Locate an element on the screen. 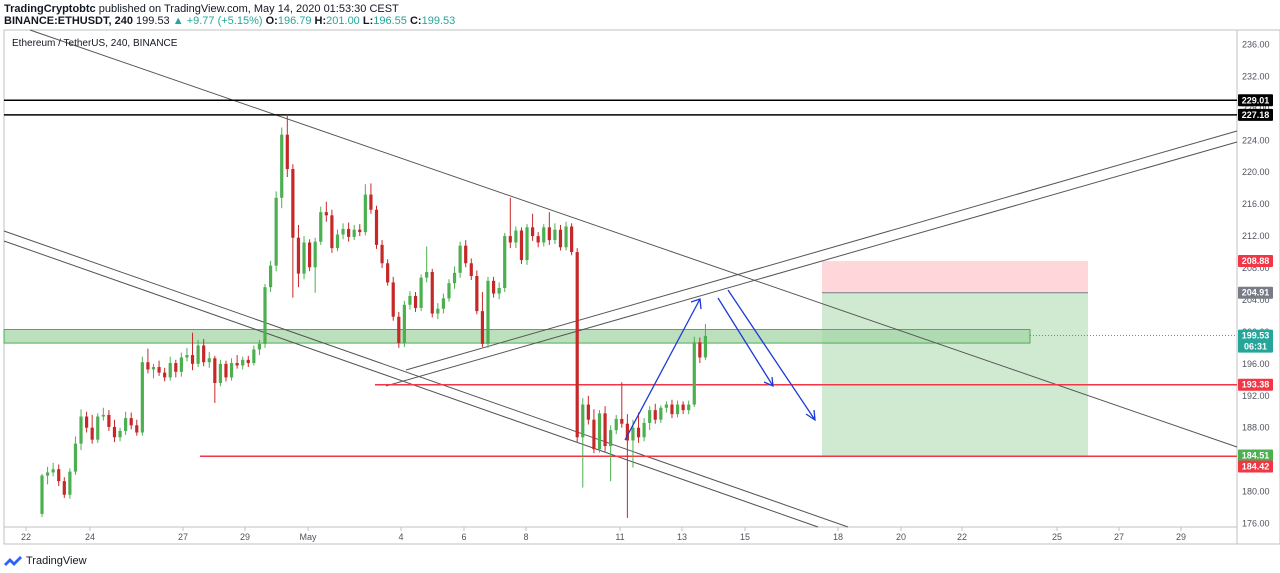 Image resolution: width=1280 pixels, height=573 pixels. take-profit-zone is located at coordinates (955, 374).